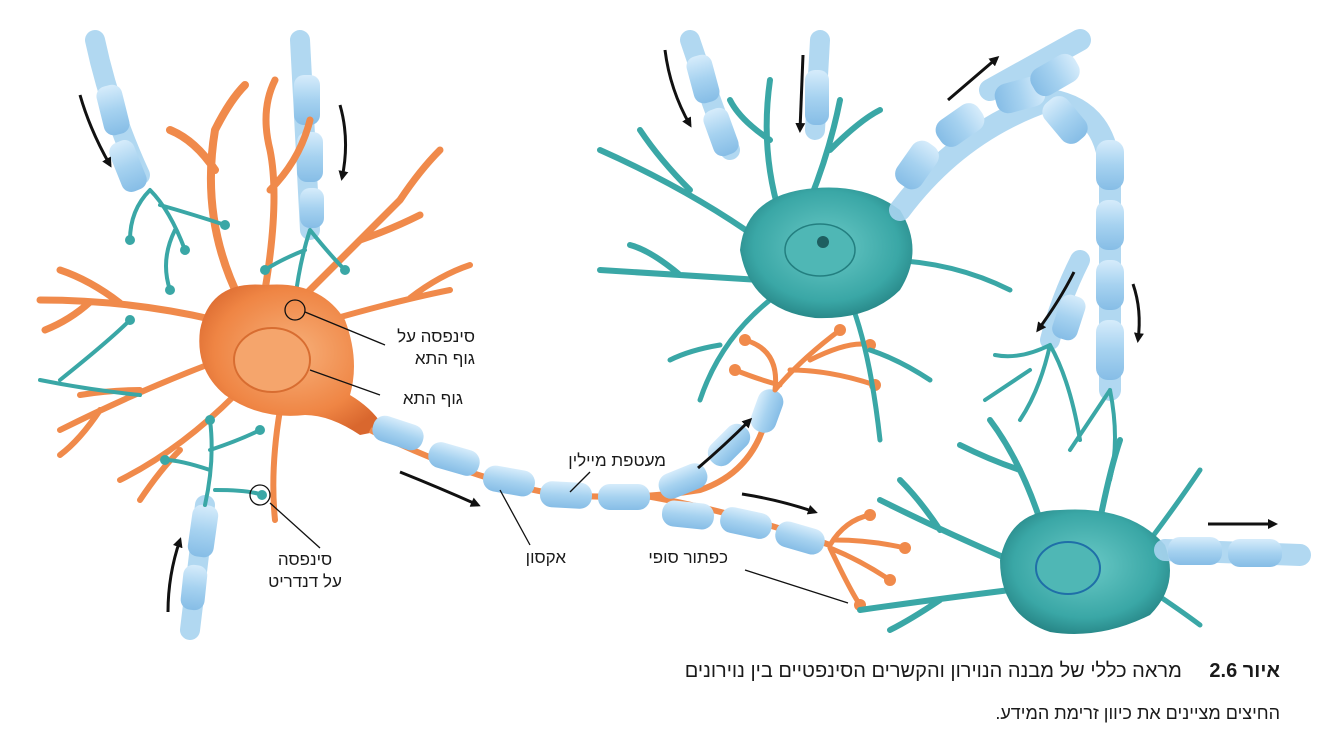 The width and height of the screenshot is (1320, 752). What do you see at coordinates (820, 250) in the screenshot?
I see `teal-nucleus-top` at bounding box center [820, 250].